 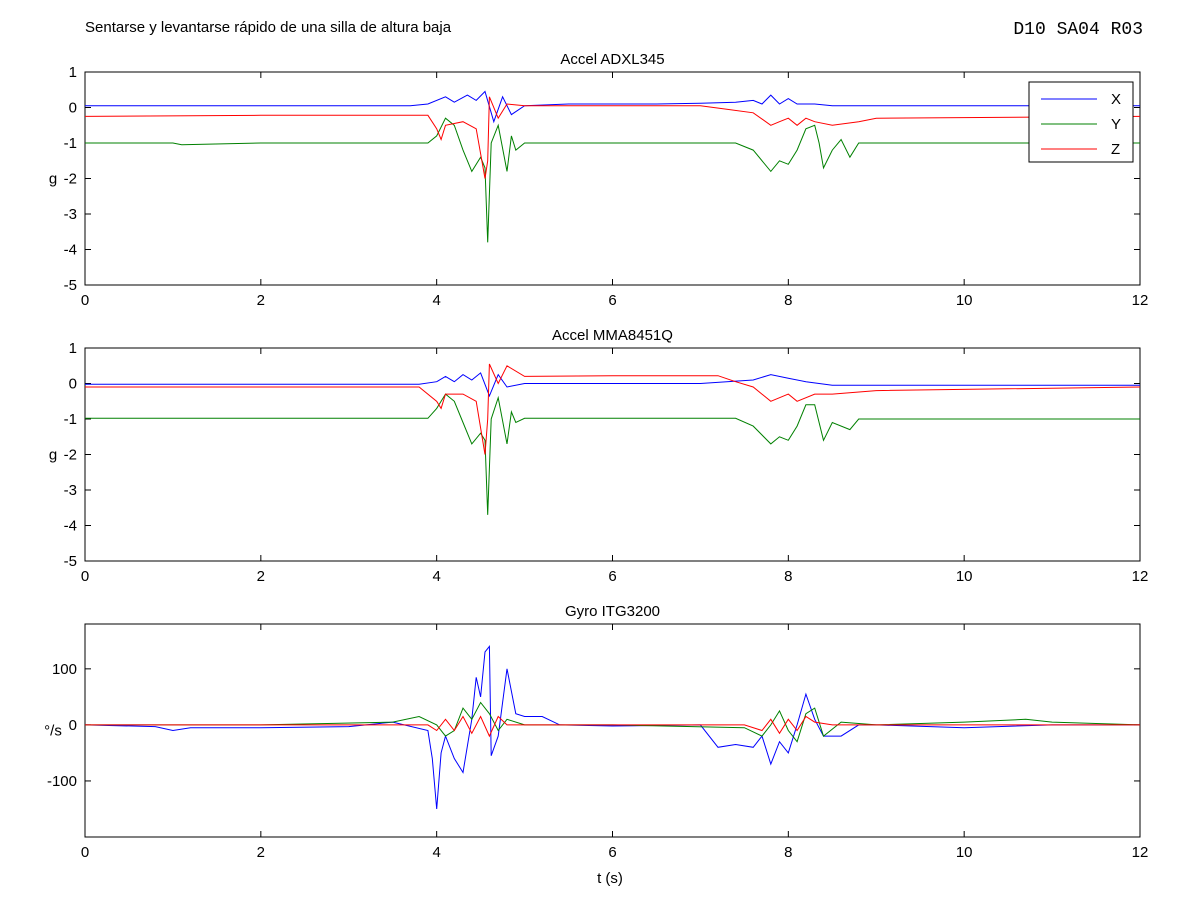 What do you see at coordinates (612, 59) in the screenshot?
I see `panel-title: Accel ADXL345` at bounding box center [612, 59].